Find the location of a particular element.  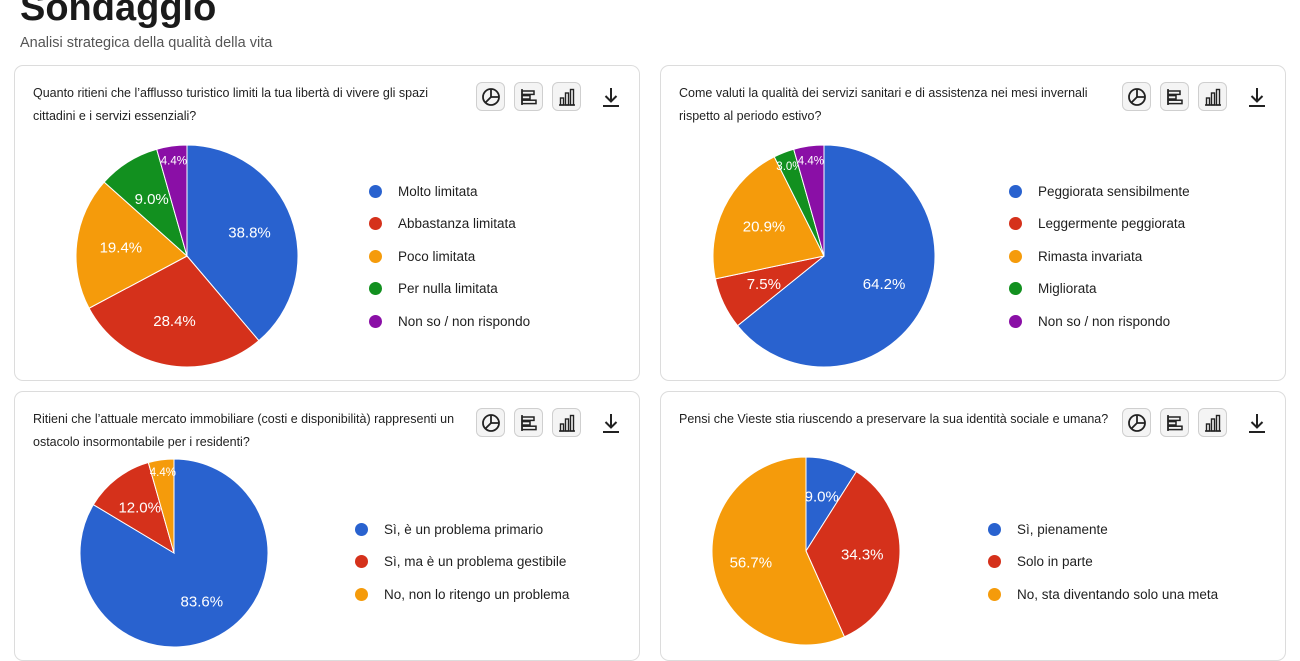

slice-value-label: 12.0% is located at coordinates (139, 508).